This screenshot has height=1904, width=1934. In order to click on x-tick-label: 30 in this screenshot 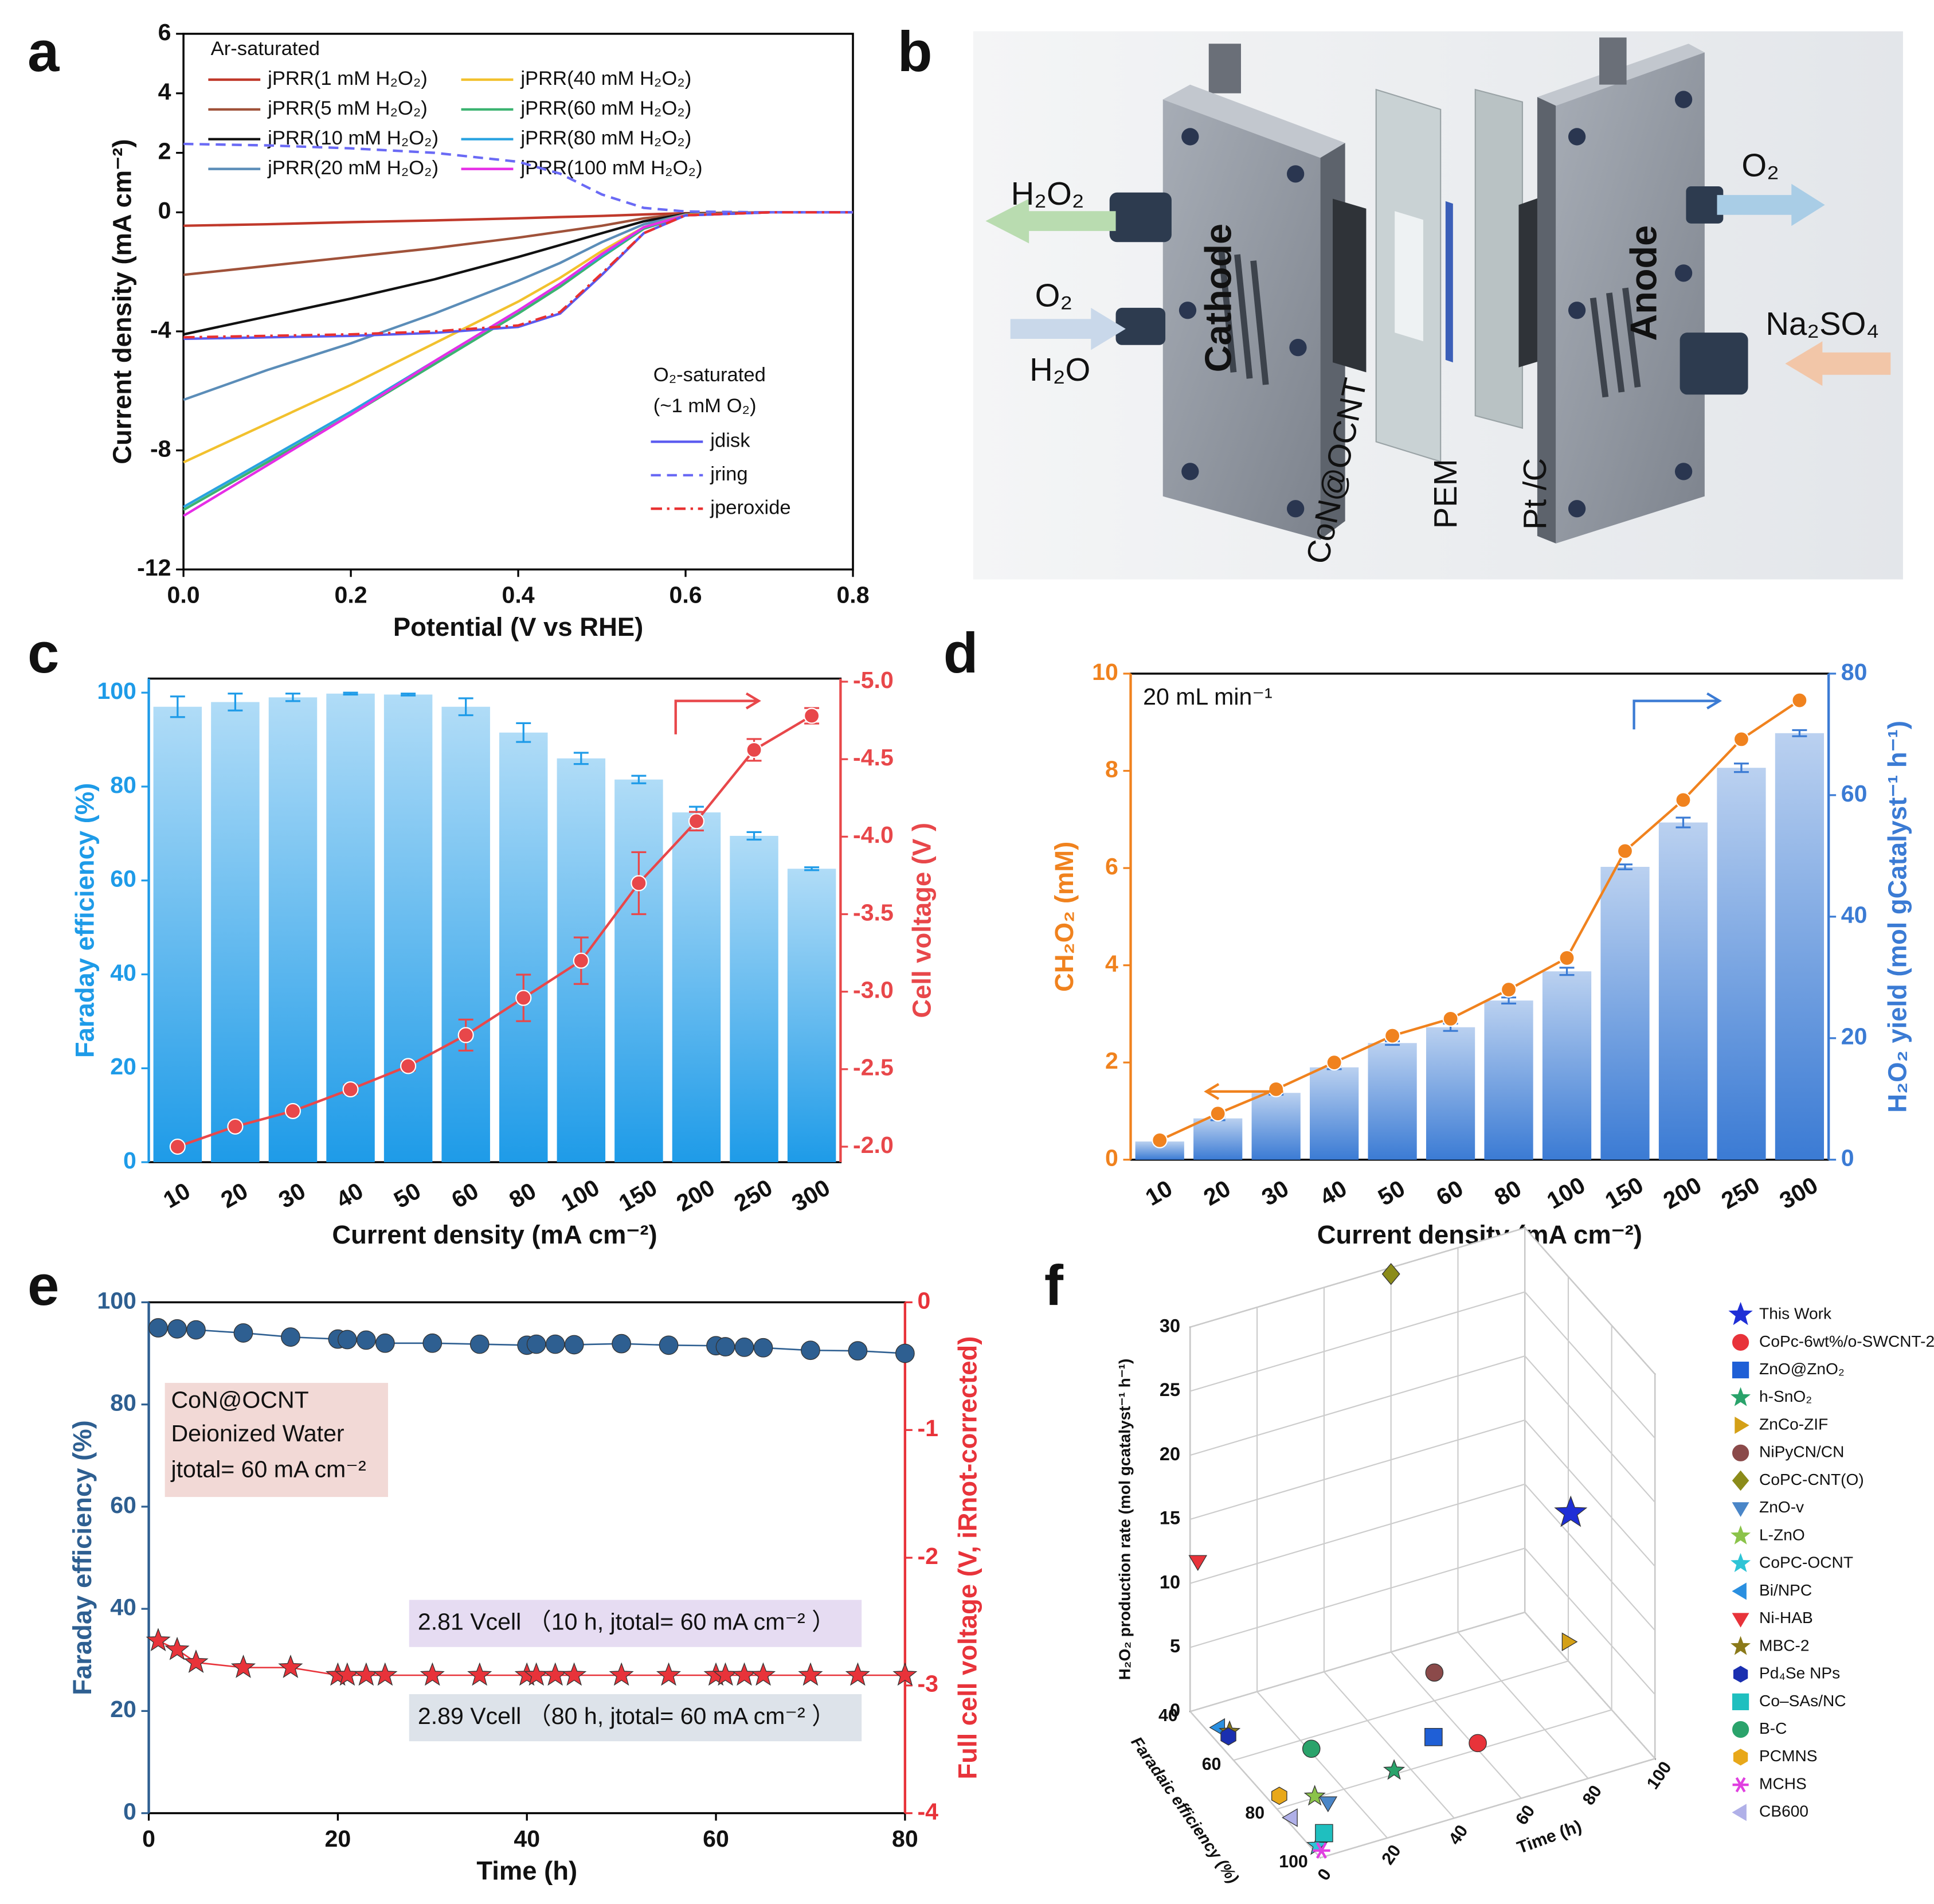, I will do `click(292, 1196)`.